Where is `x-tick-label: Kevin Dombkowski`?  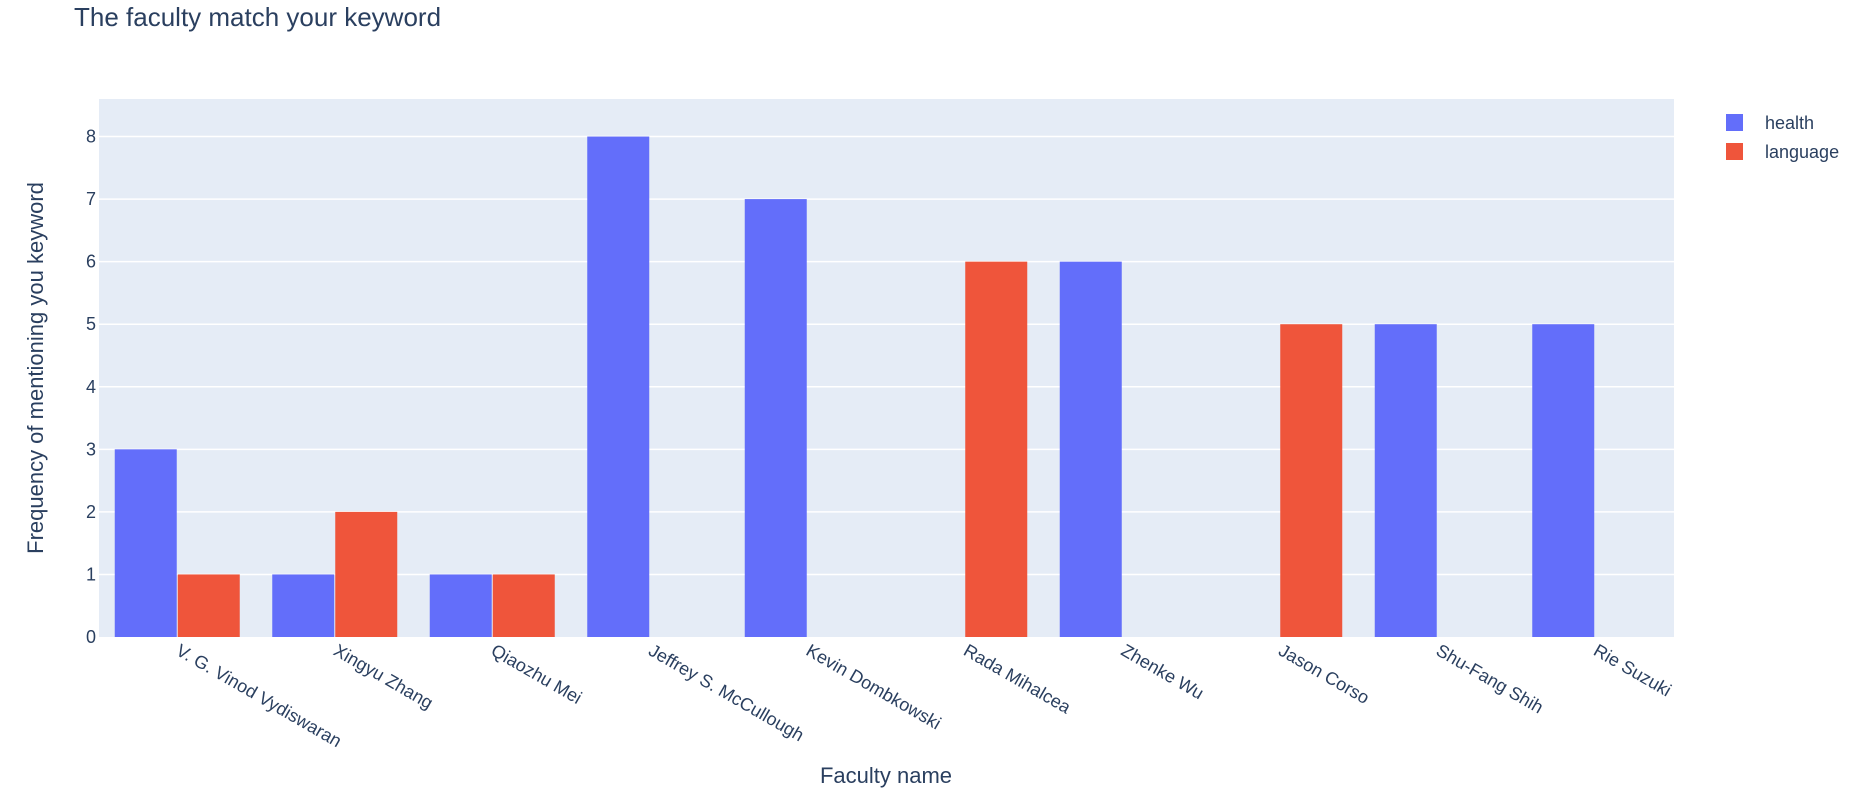
x-tick-label: Kevin Dombkowski is located at coordinates (874, 686).